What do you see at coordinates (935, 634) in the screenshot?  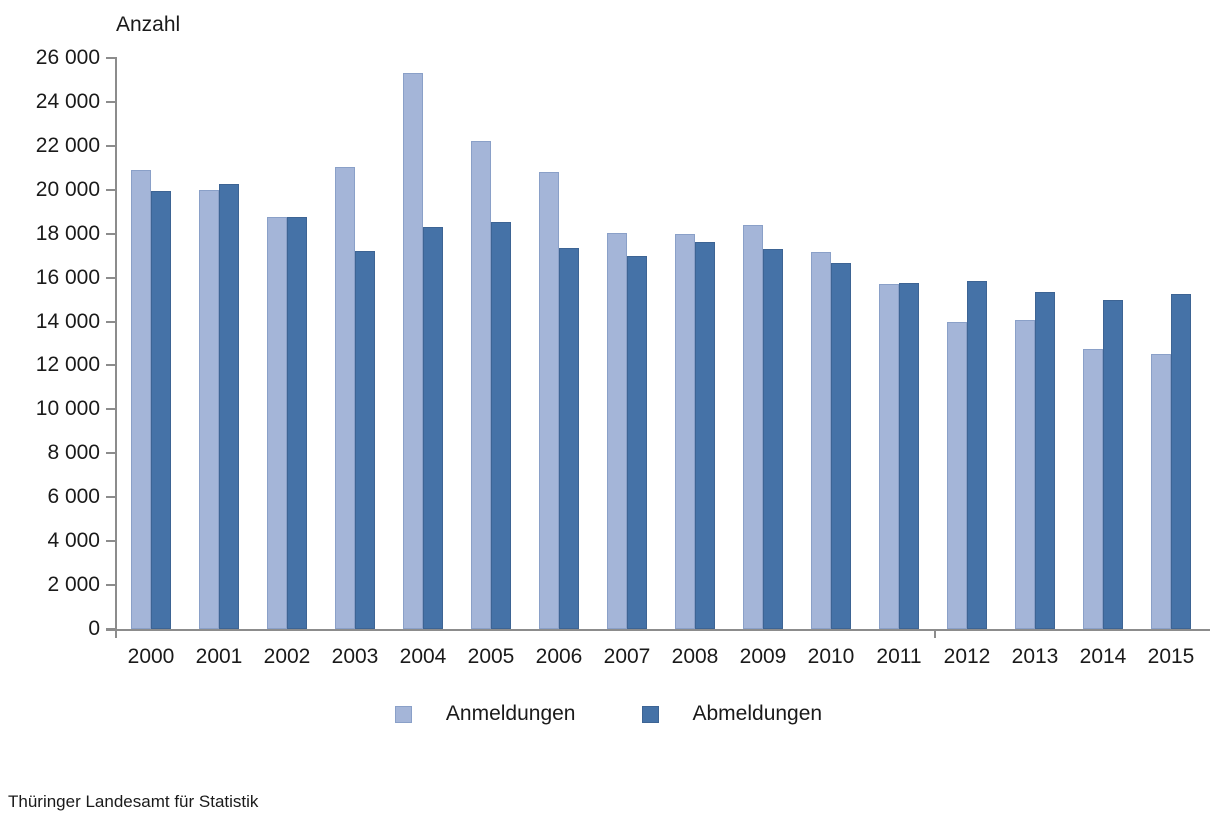 I see `x-axis-break-tick` at bounding box center [935, 634].